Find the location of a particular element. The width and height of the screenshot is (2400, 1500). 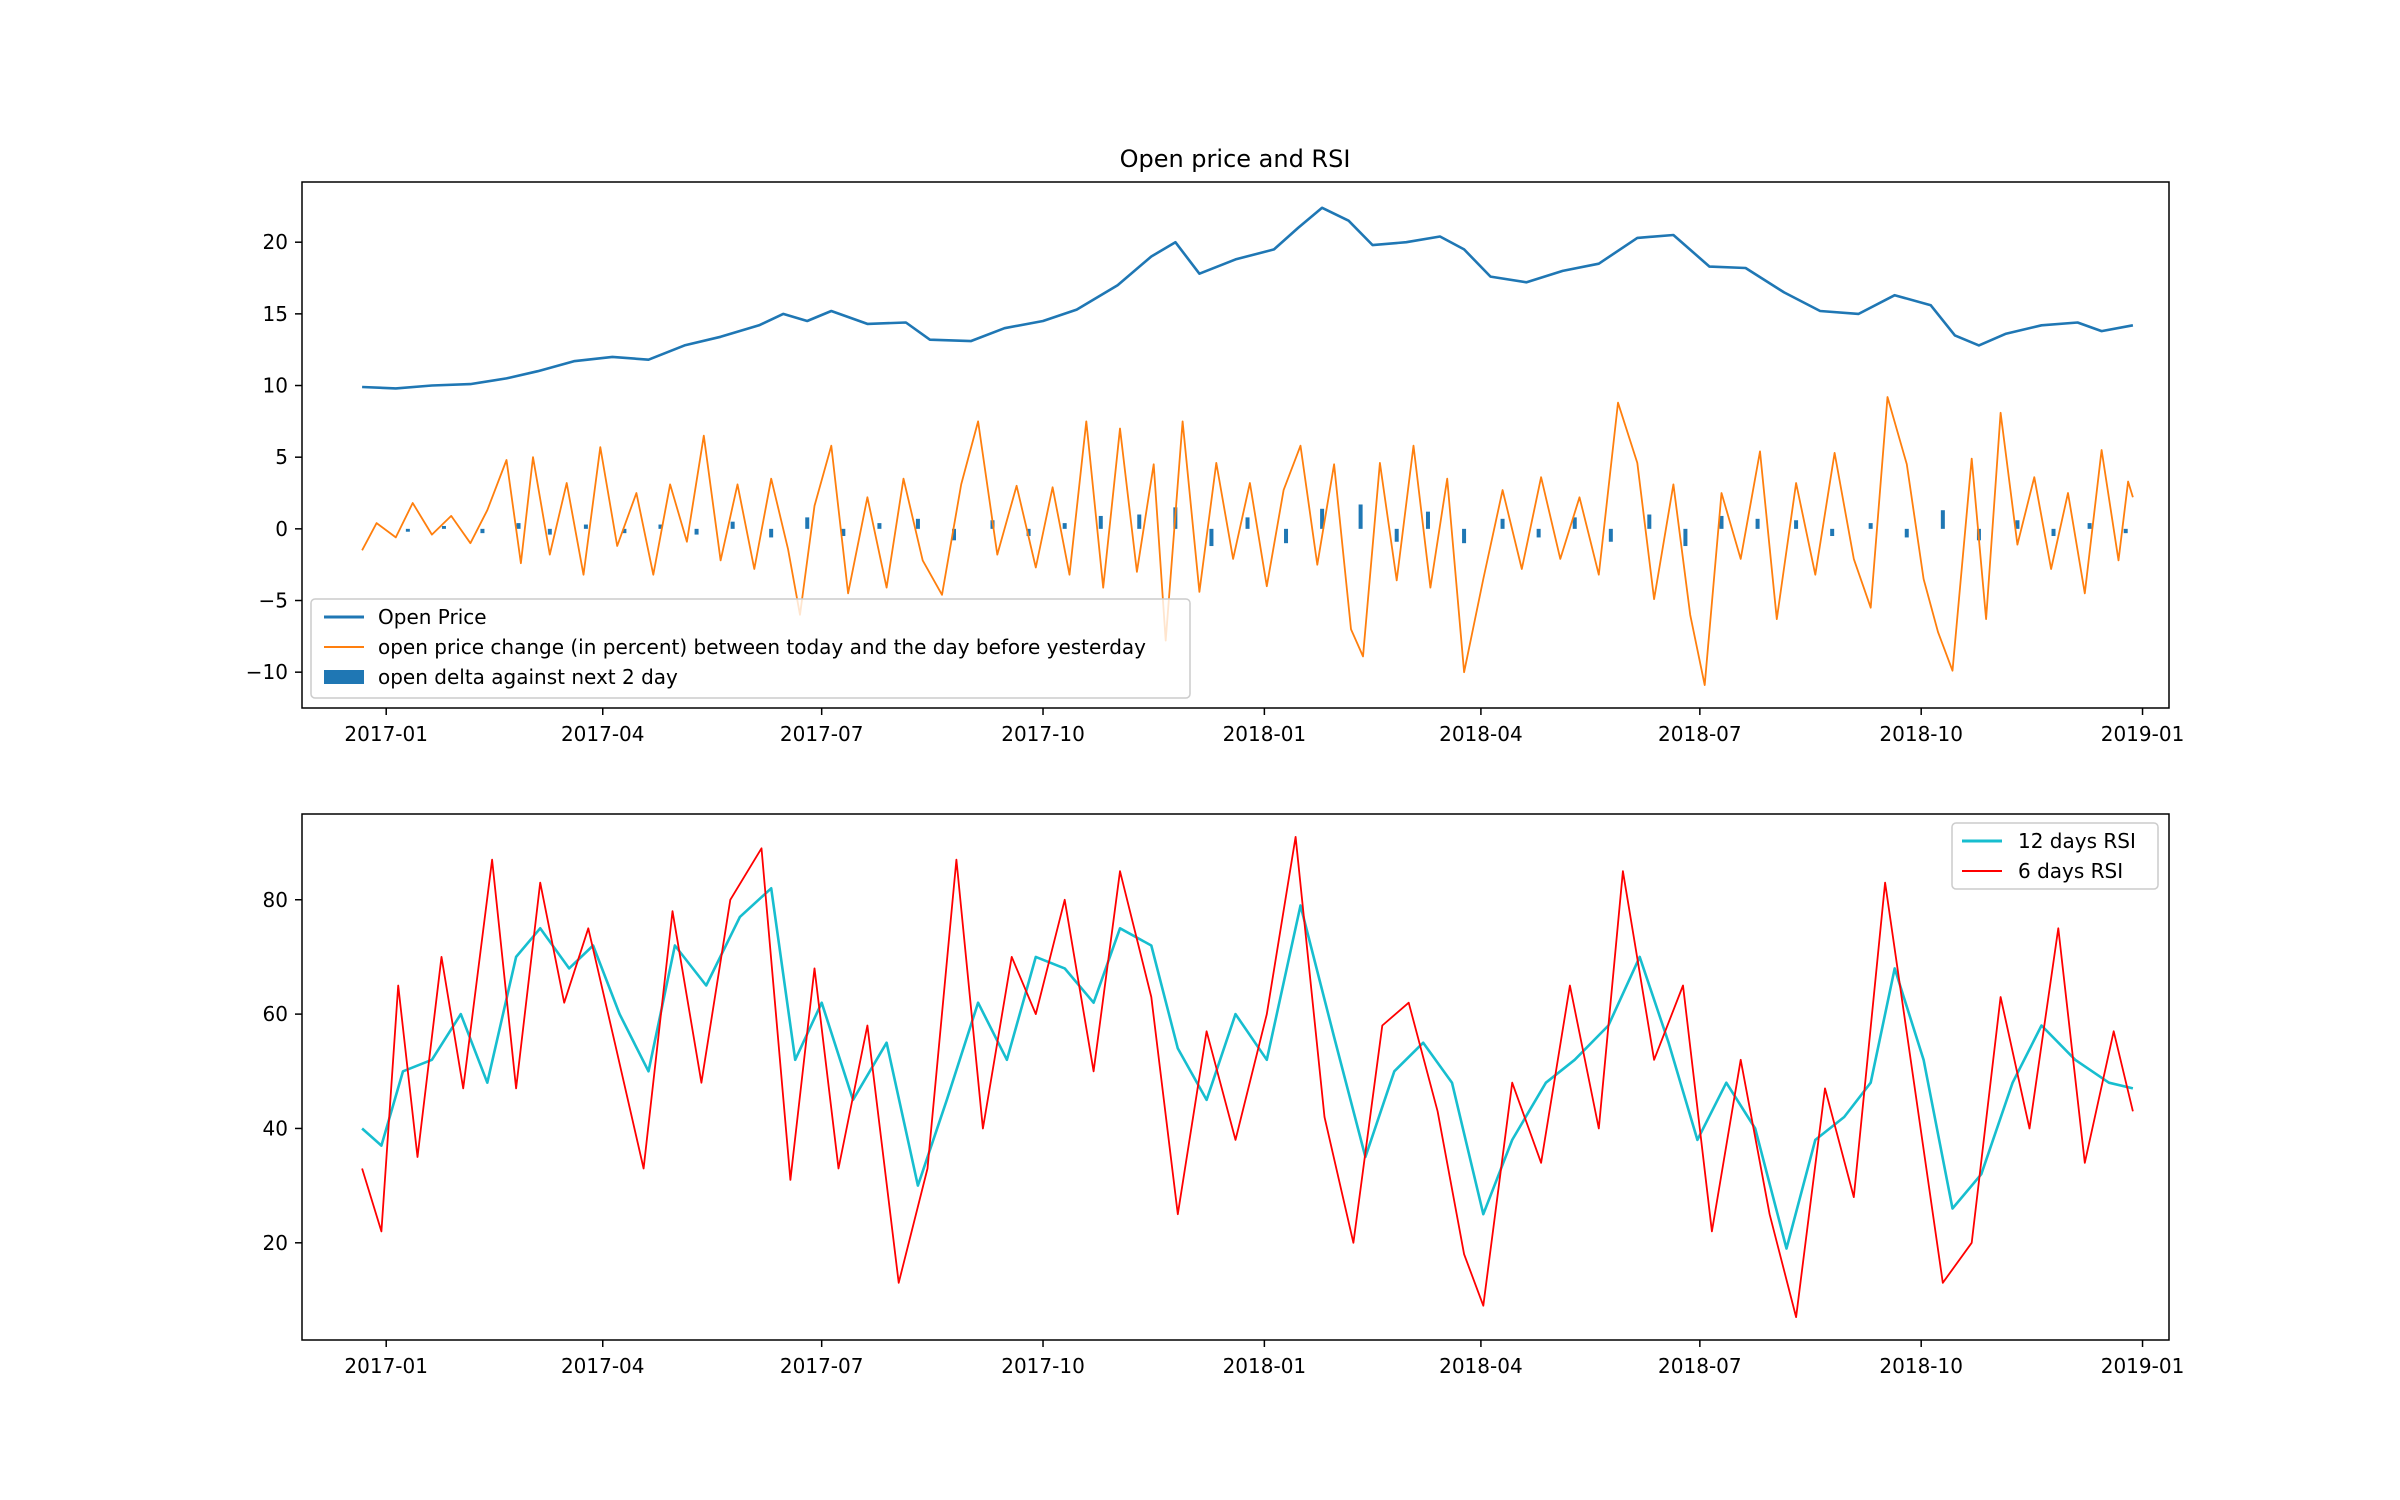

legend-label-open-price: Open Price is located at coordinates (432, 617).